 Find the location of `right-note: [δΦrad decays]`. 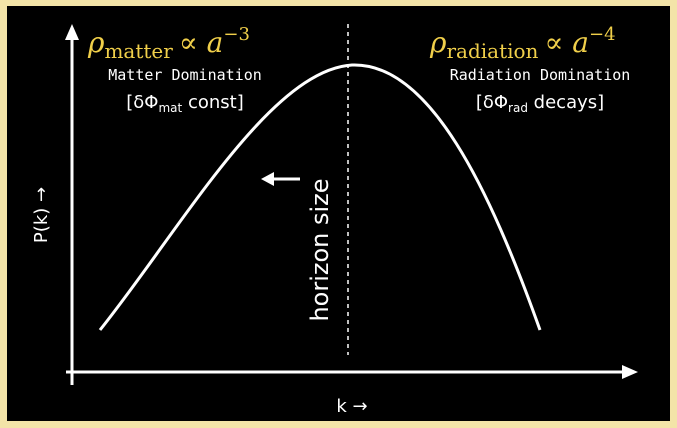

right-note: [δΦrad decays] is located at coordinates (540, 103).